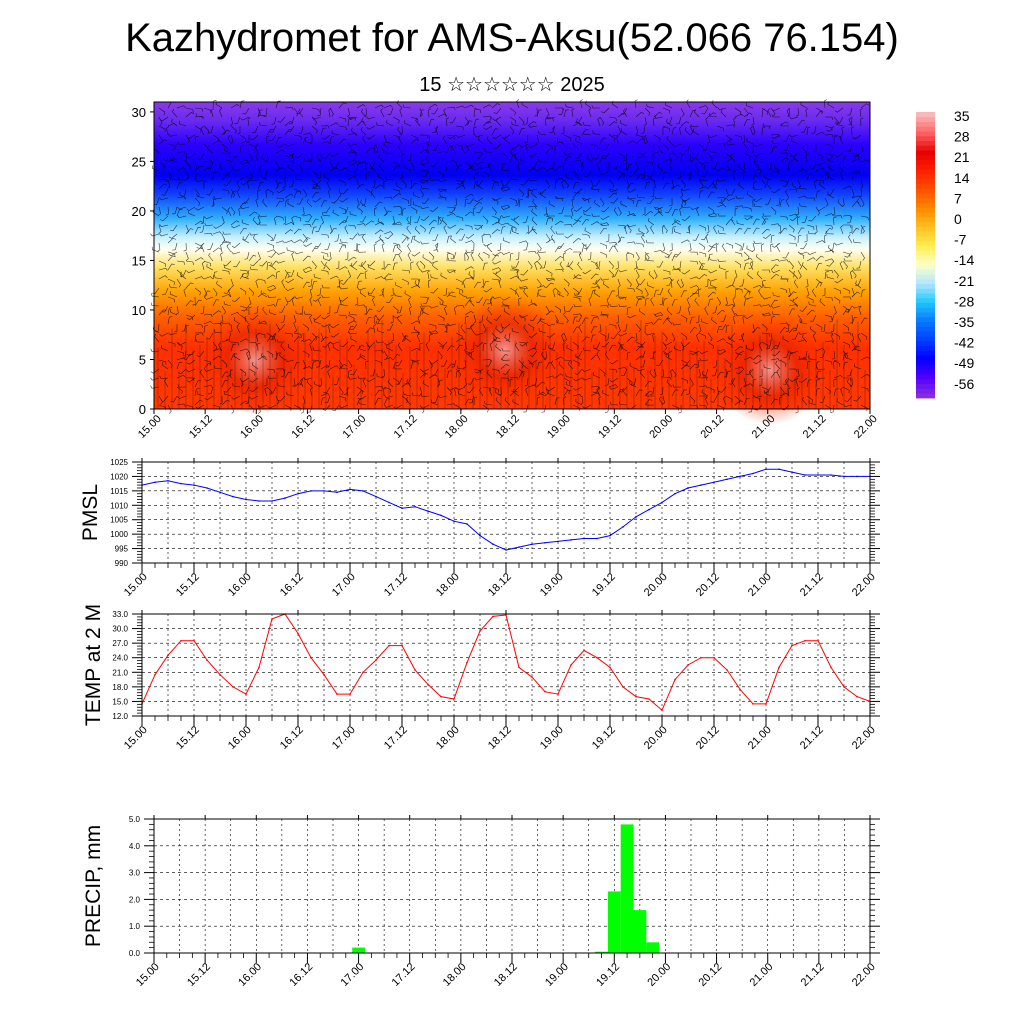 Image resolution: width=1024 pixels, height=1024 pixels. What do you see at coordinates (508, 427) in the screenshot?
I see `heatmap-xtick-label: 18.12` at bounding box center [508, 427].